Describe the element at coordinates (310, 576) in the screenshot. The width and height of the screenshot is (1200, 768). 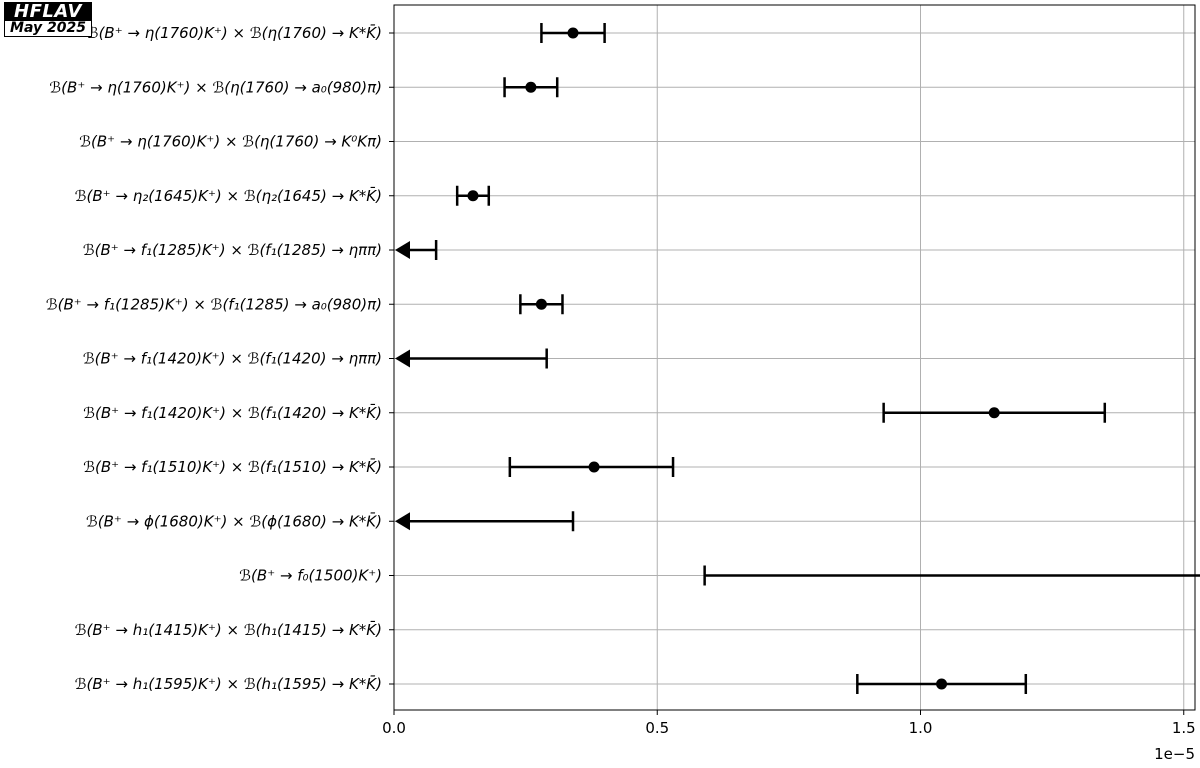
I see `y-tick-label: ℬ(B⁺ → f₀(1500)K⁺)` at that location.